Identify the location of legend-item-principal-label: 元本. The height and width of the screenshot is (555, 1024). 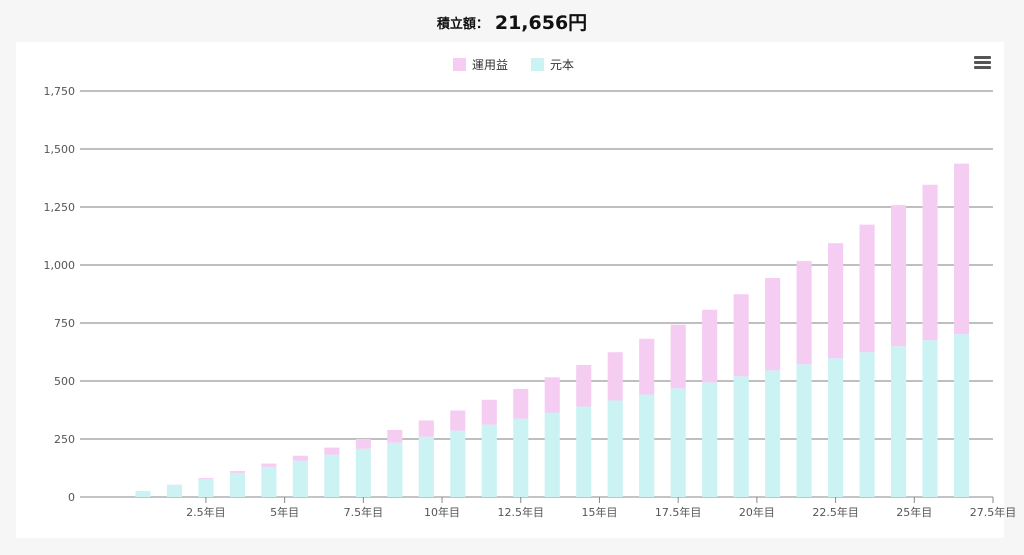
(562, 65).